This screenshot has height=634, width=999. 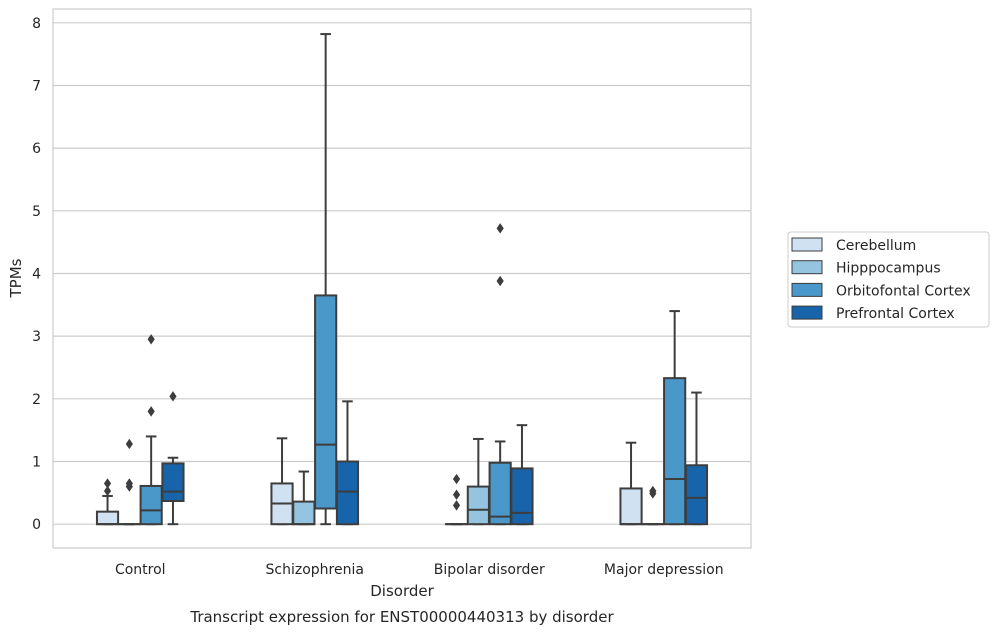 What do you see at coordinates (895, 314) in the screenshot?
I see `legend-label: Prefrontal Cortex` at bounding box center [895, 314].